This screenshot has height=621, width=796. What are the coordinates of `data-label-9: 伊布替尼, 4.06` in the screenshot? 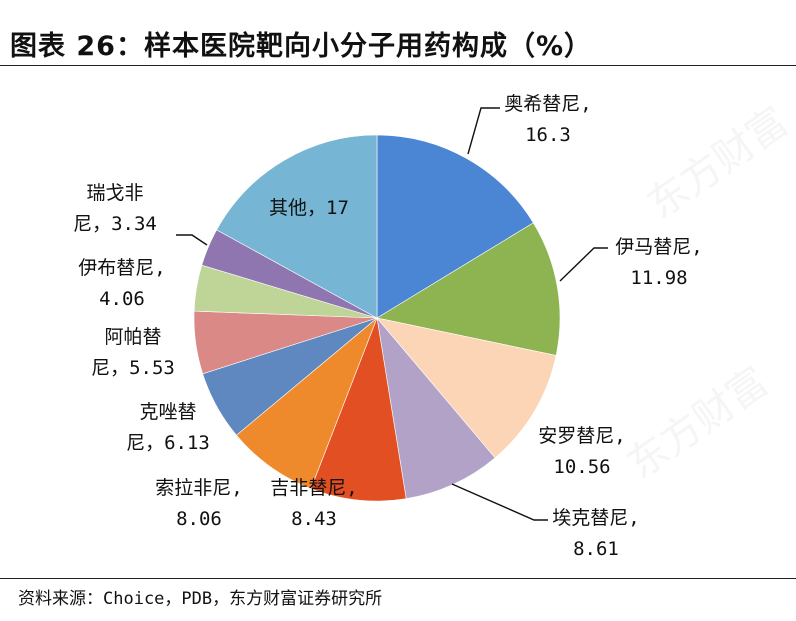 It's located at (121, 283).